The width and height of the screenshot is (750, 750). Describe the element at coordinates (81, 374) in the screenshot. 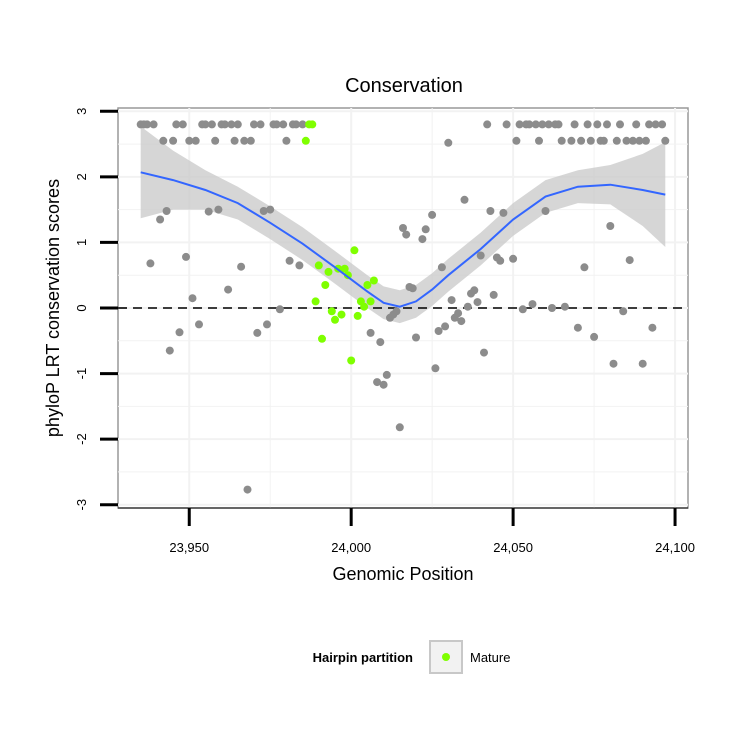

I see `y-tick-label: -1` at that location.